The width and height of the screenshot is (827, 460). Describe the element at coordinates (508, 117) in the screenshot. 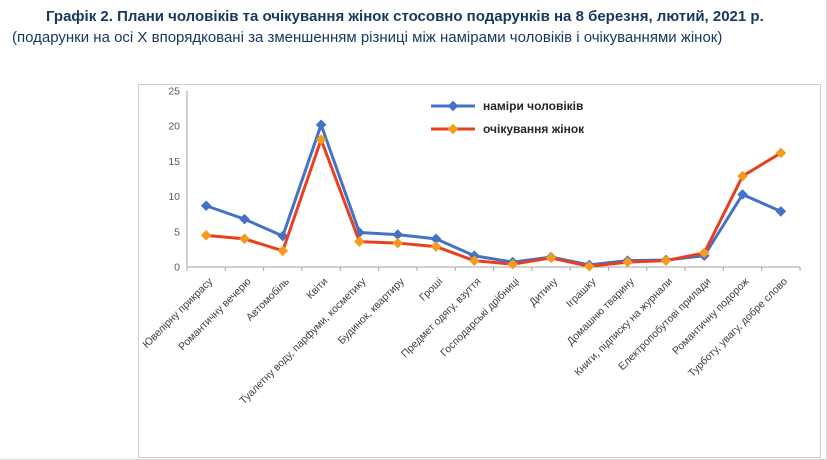

I see `legend: наміри чоловіків очікування жінок` at that location.